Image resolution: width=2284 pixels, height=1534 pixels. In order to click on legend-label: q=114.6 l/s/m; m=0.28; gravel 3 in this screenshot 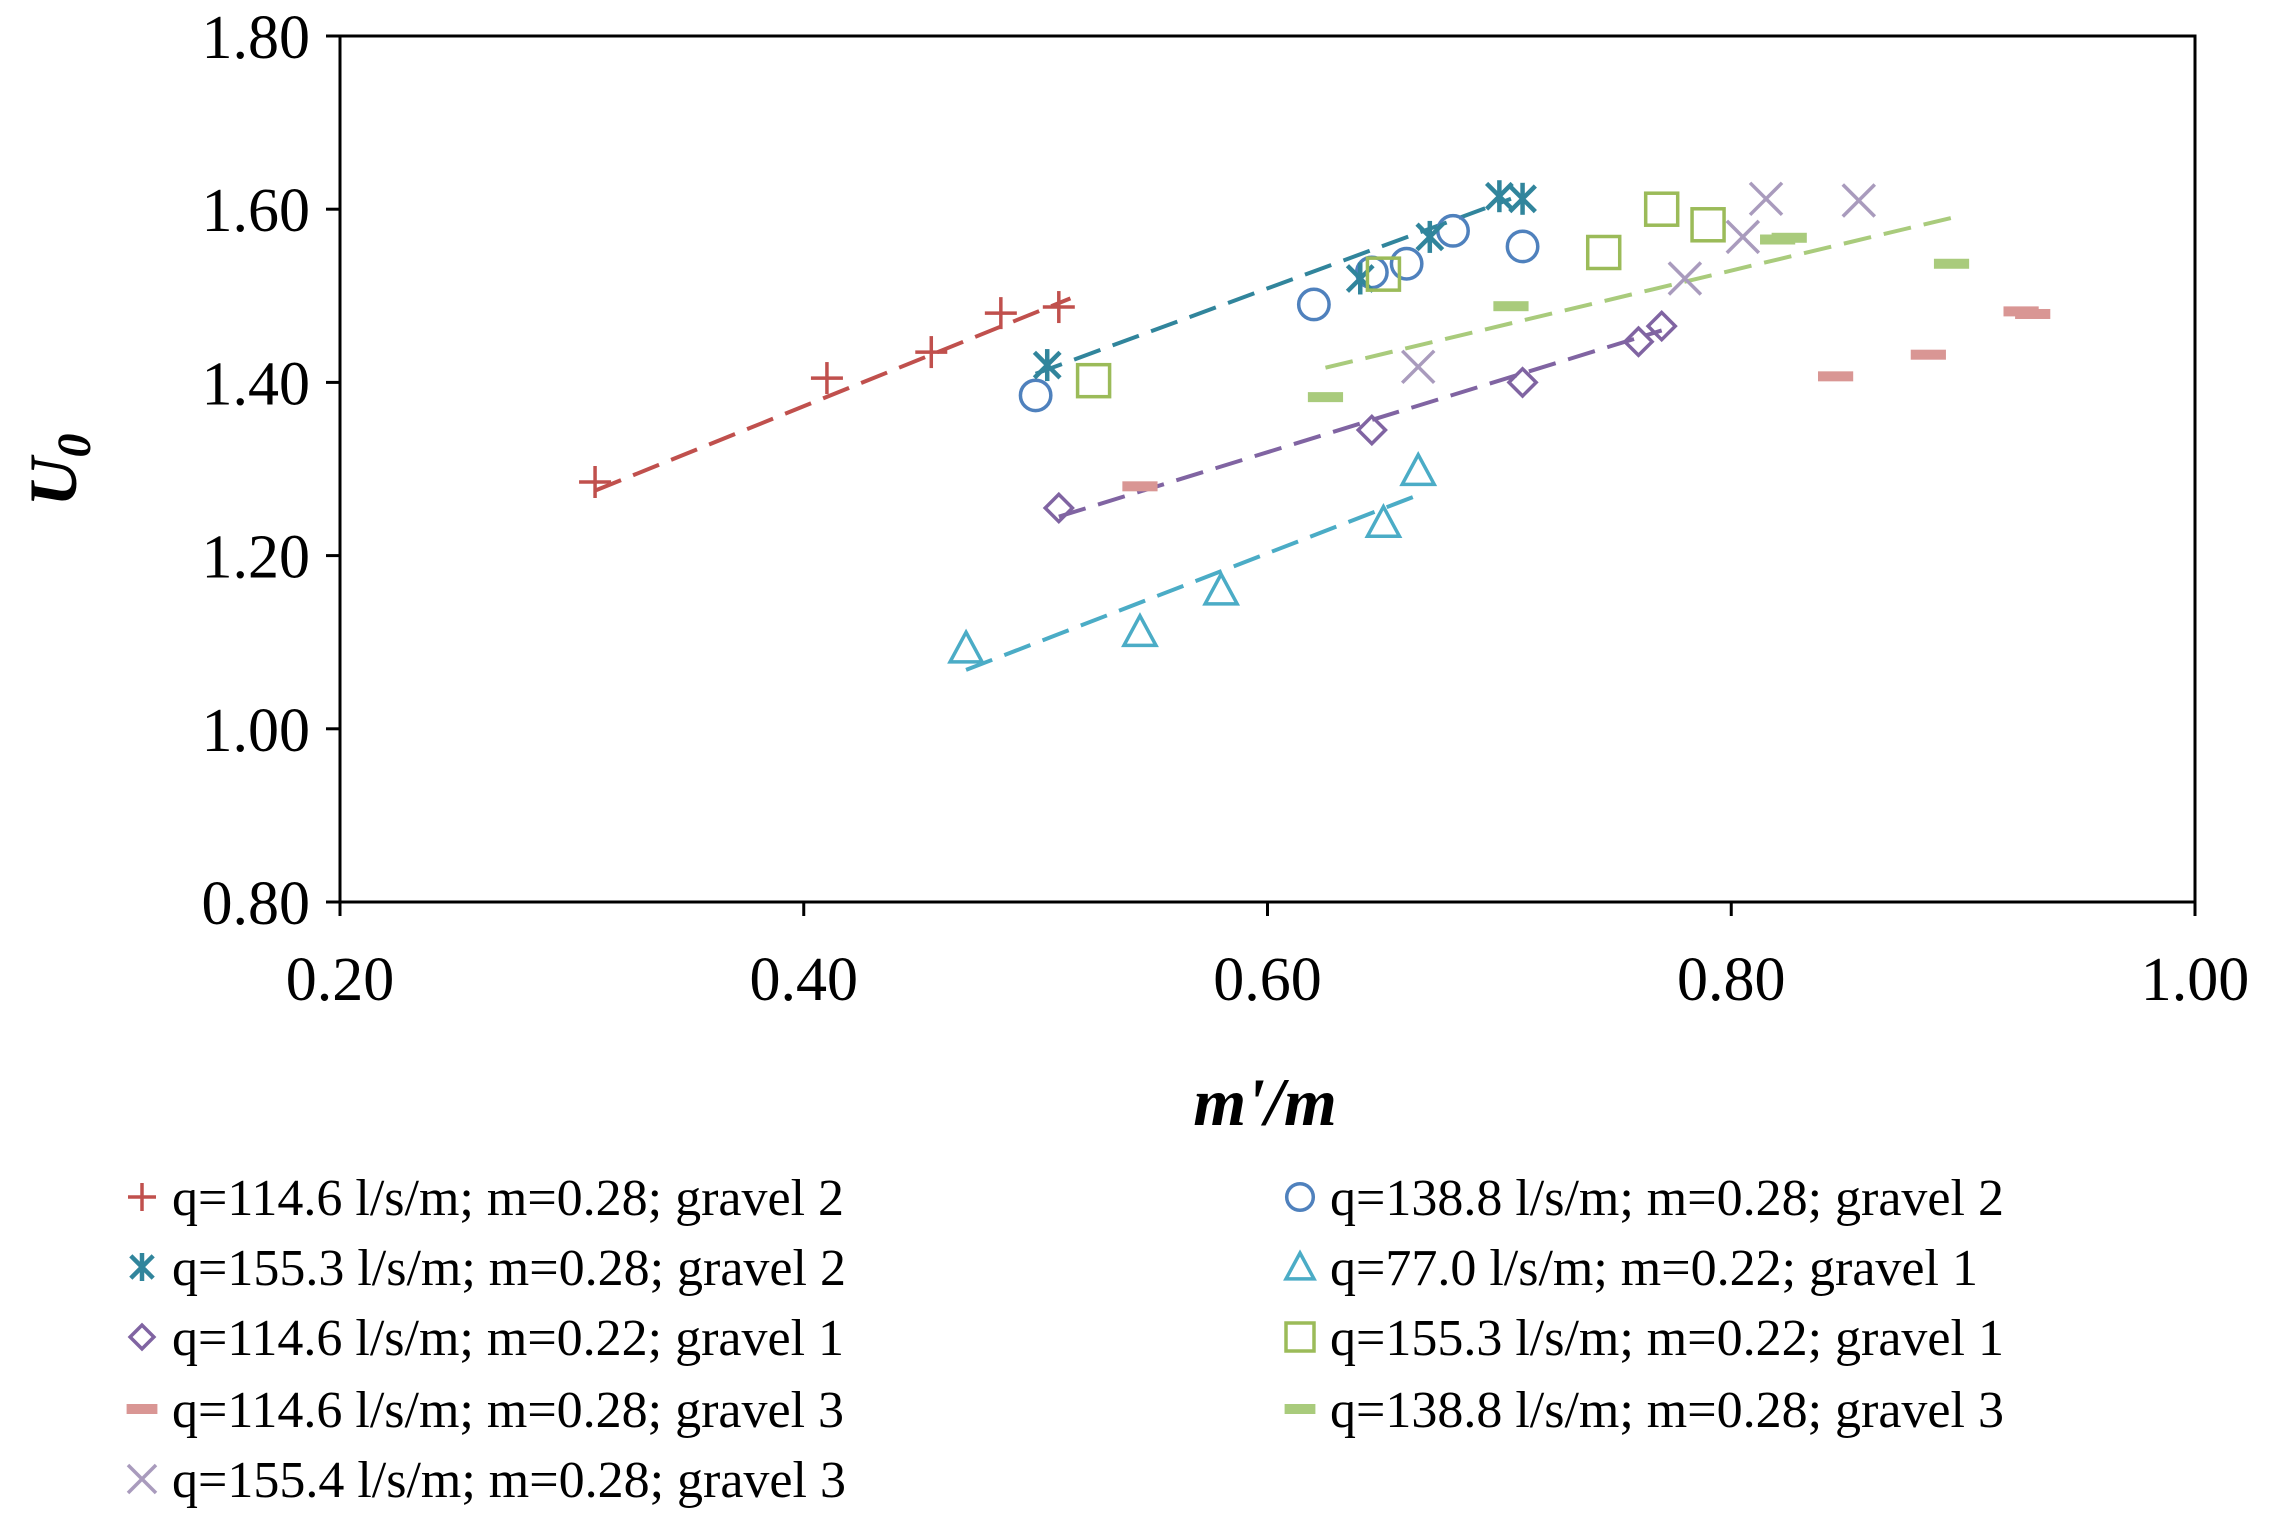, I will do `click(508, 1410)`.